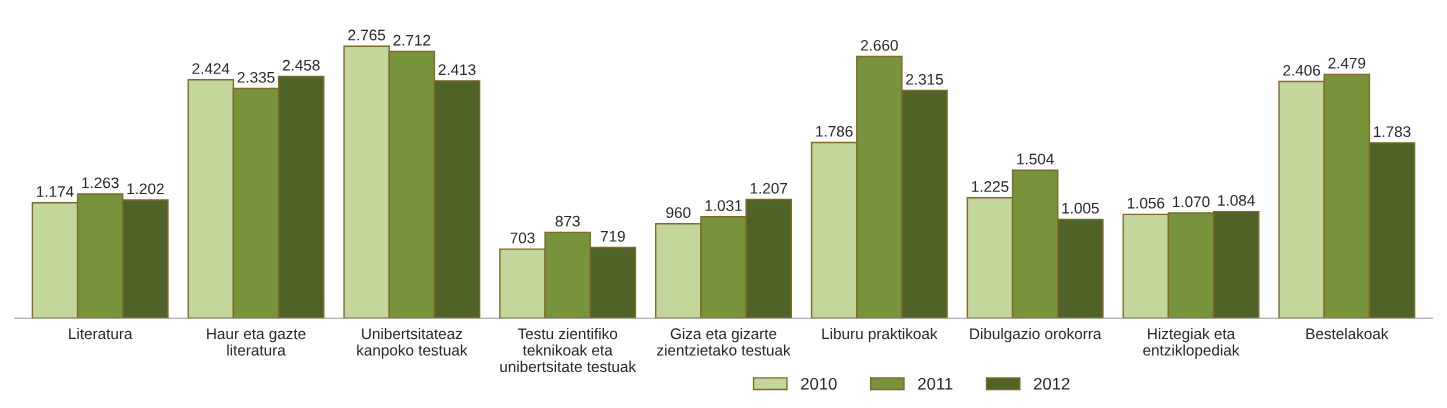  Describe the element at coordinates (990, 186) in the screenshot. I see `data-label: 1.225` at that location.